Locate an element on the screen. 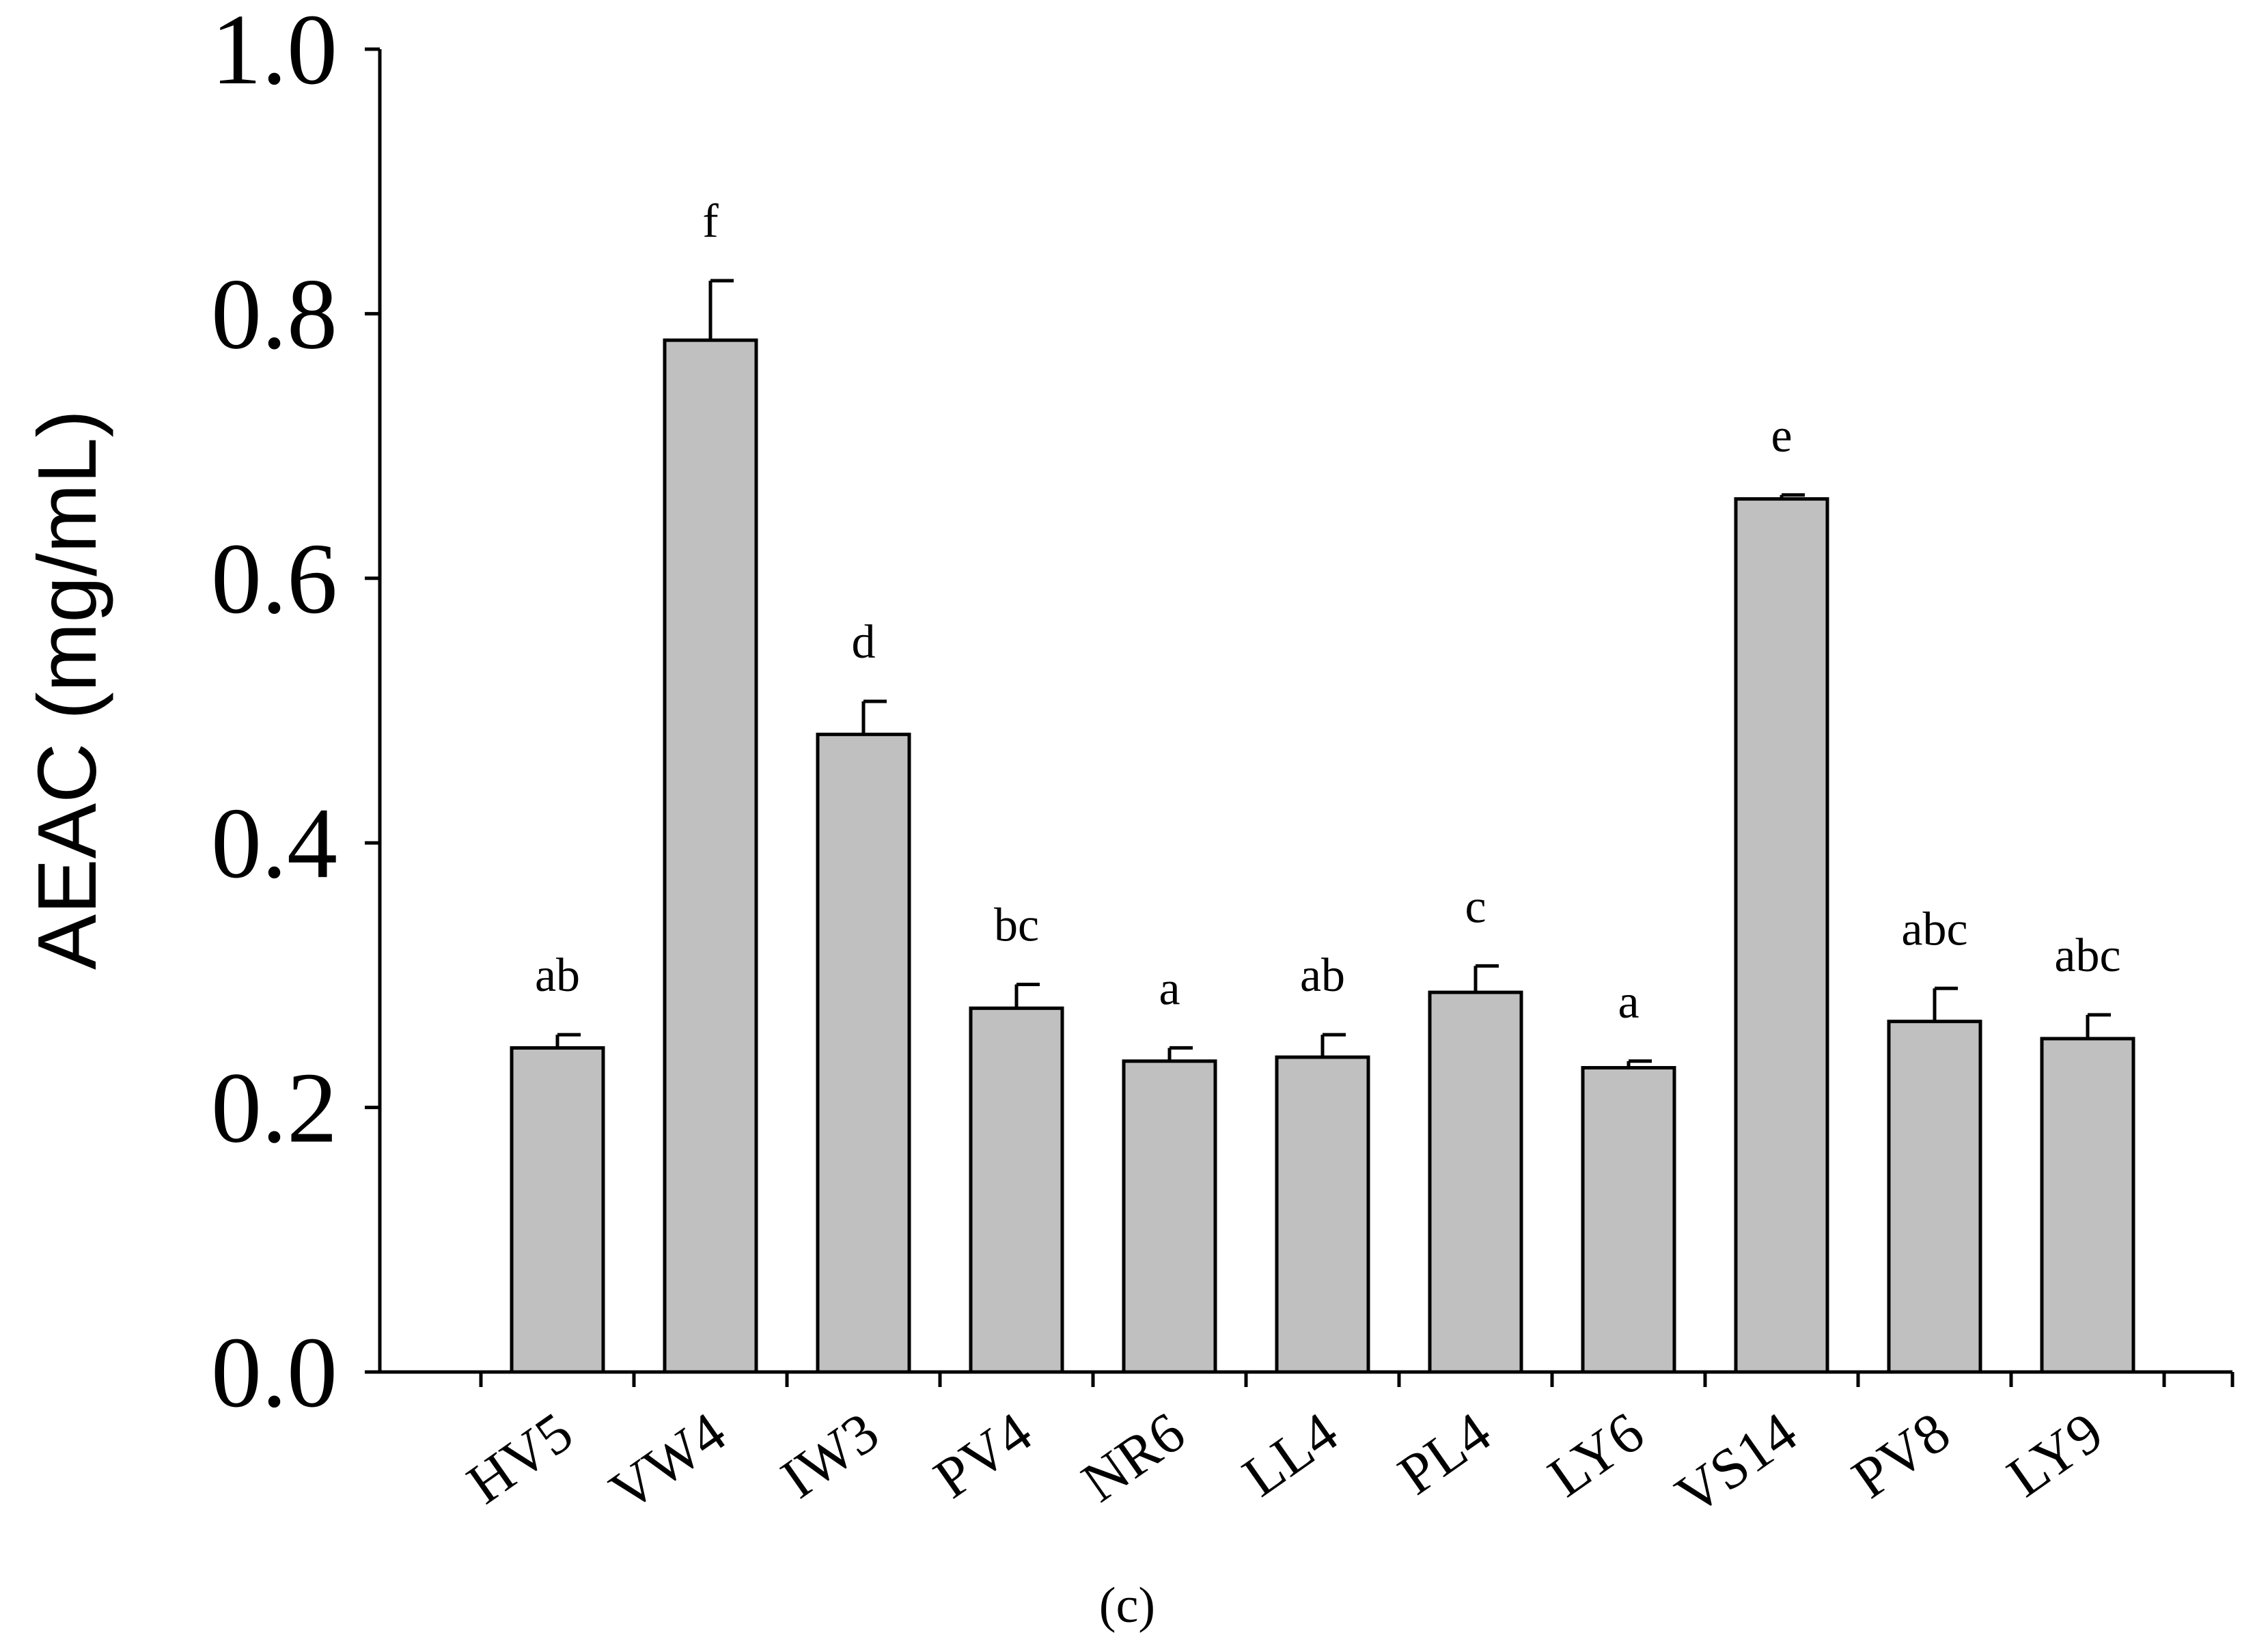  x-tick-label-pv4: PV4 is located at coordinates (983, 1455).